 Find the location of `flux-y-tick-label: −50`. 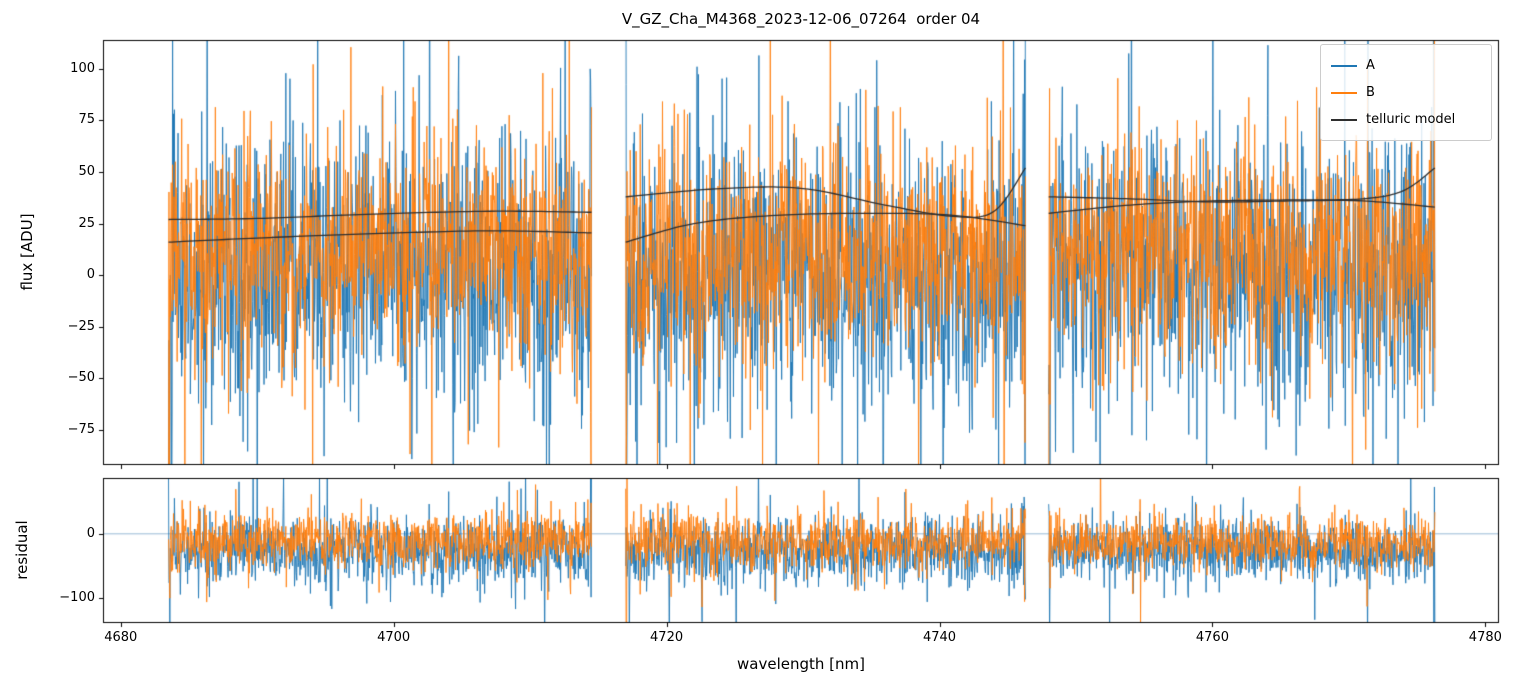

flux-y-tick-label: −50 is located at coordinates (81, 378).